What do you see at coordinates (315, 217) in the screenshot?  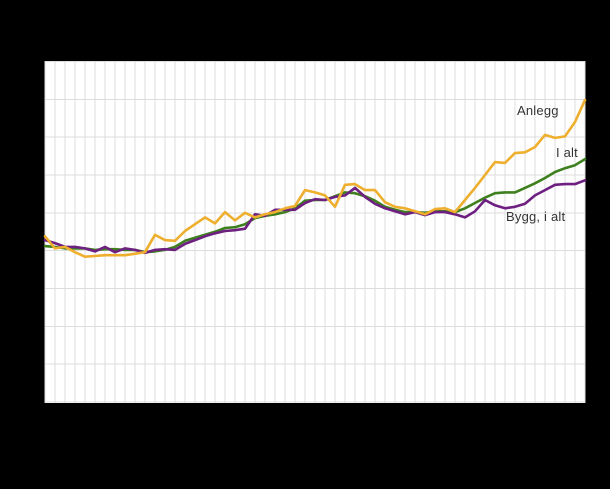 I see `series-line-bygg-i-alt` at bounding box center [315, 217].